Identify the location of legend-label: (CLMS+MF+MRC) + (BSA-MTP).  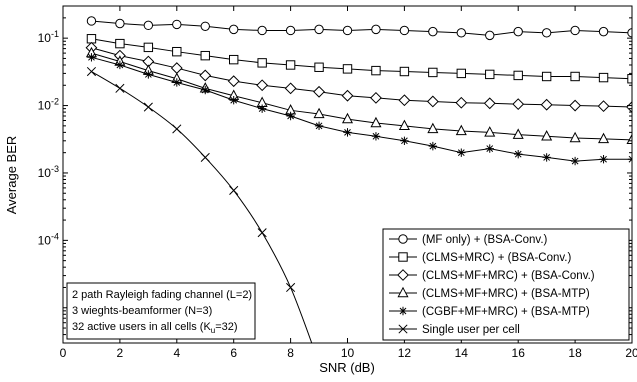
(506, 294).